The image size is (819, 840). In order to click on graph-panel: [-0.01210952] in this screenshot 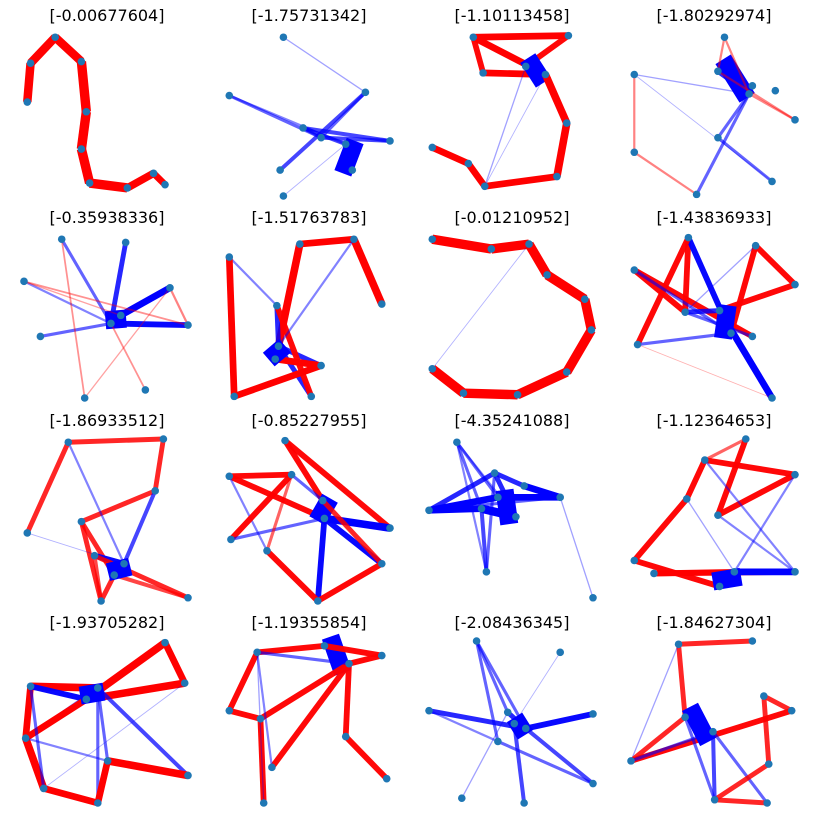, I will do `click(512, 303)`.